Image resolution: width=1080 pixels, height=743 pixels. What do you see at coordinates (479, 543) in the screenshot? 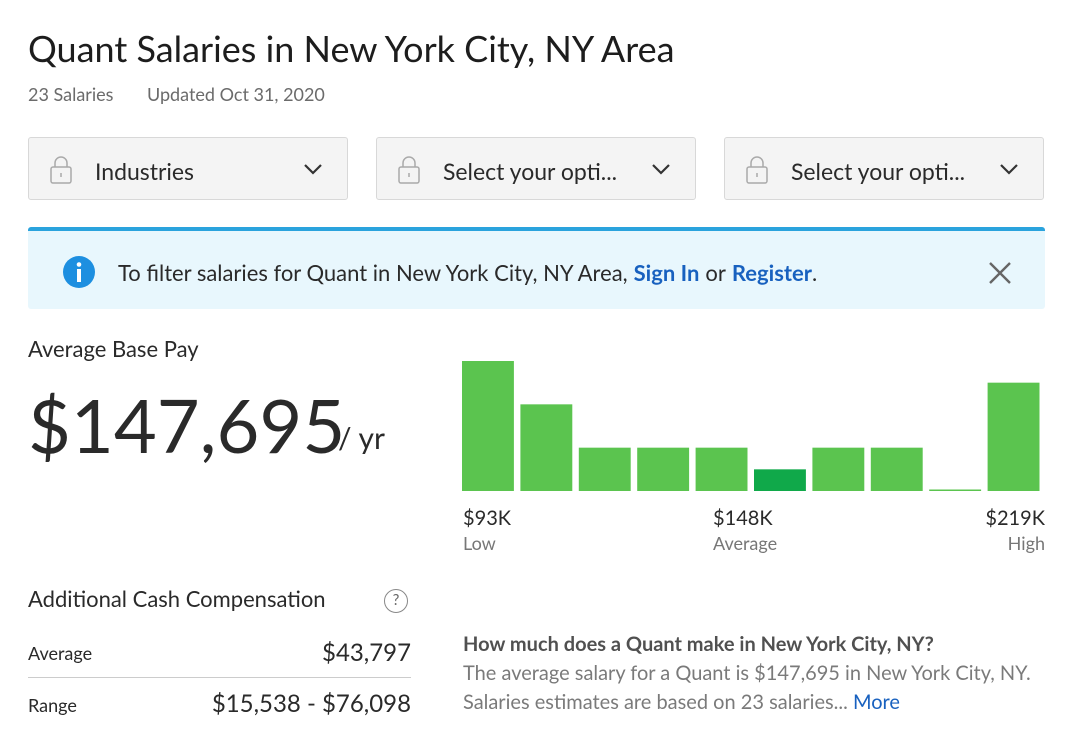
I see `low-label: Low` at bounding box center [479, 543].